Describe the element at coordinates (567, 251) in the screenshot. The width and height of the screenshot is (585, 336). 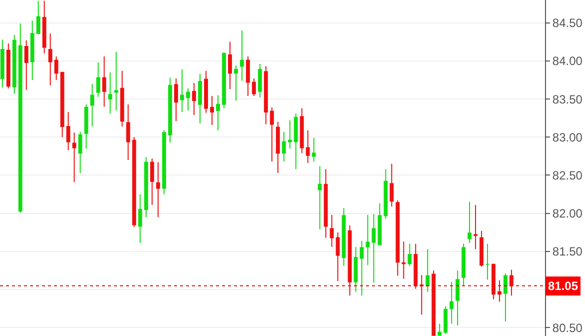
I see `y-tick-label: 81.50` at that location.